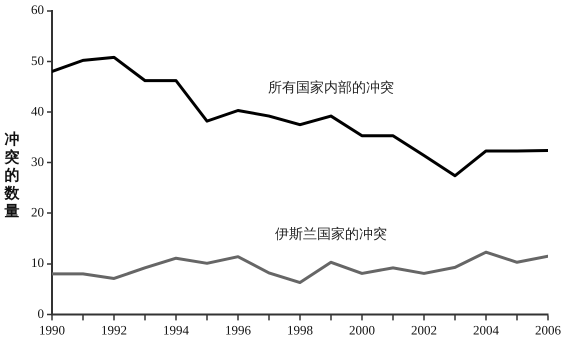  Describe the element at coordinates (176, 330) in the screenshot. I see `x-tick-label: 1994` at that location.